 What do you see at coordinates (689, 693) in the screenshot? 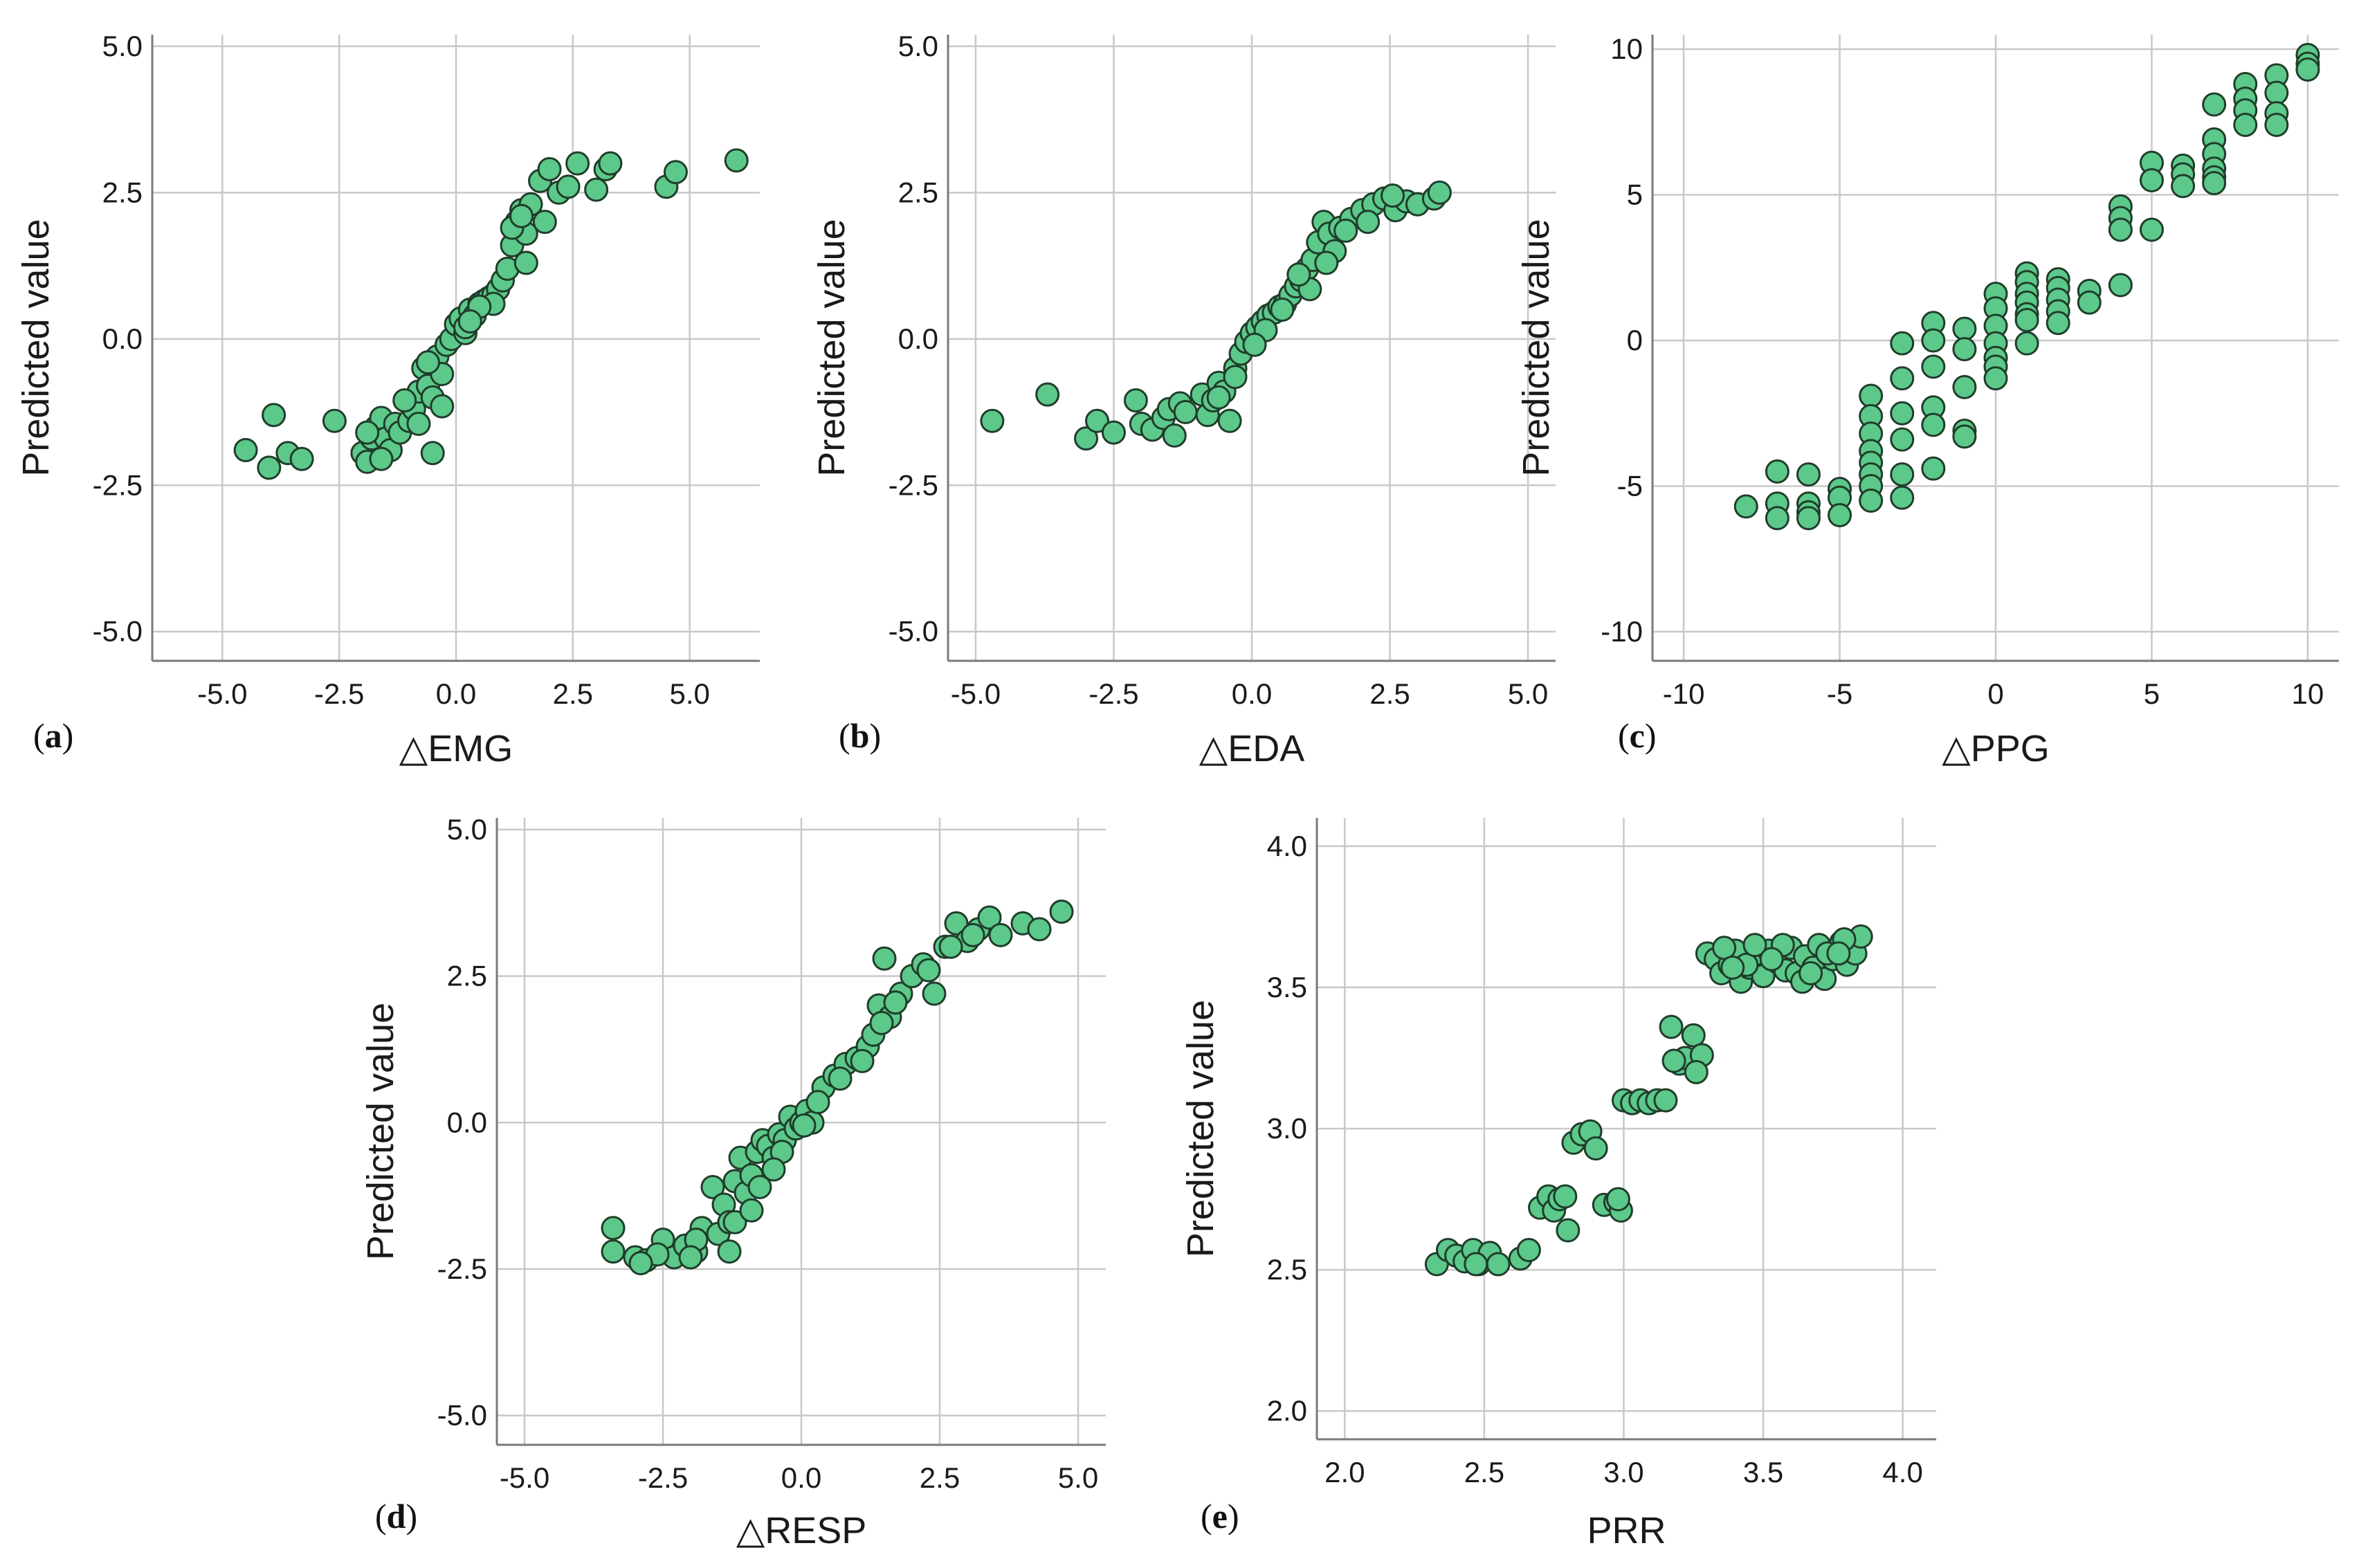
I see `x-tick-label: 5.0` at bounding box center [689, 693].